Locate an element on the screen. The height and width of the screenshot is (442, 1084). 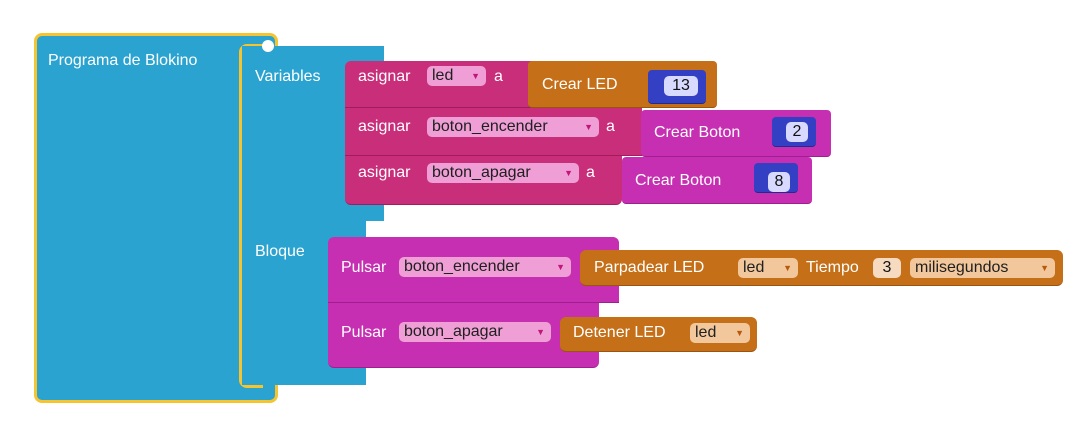
var-dropdown-boton-apagar-value: boton_apagar is located at coordinates (481, 172).